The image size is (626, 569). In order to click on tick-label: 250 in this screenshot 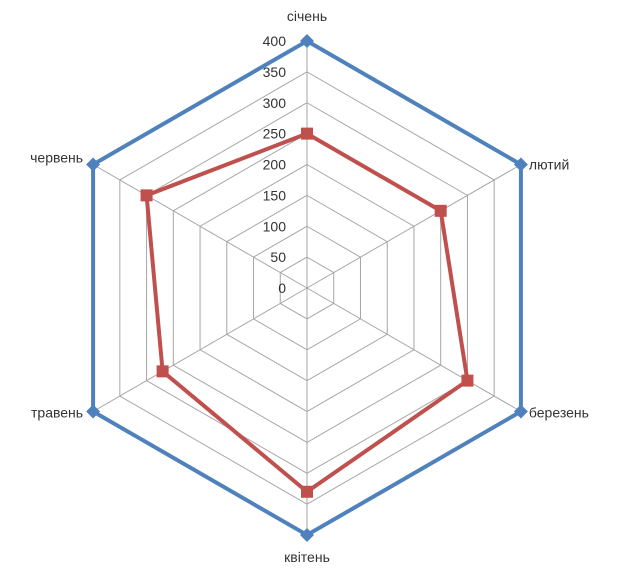, I will do `click(275, 134)`.